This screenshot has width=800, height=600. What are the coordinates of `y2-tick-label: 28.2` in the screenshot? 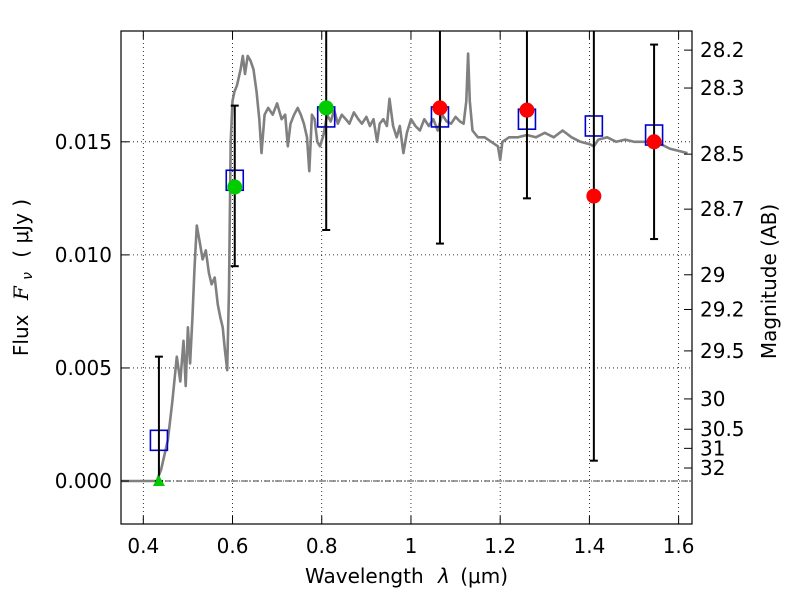 It's located at (722, 50).